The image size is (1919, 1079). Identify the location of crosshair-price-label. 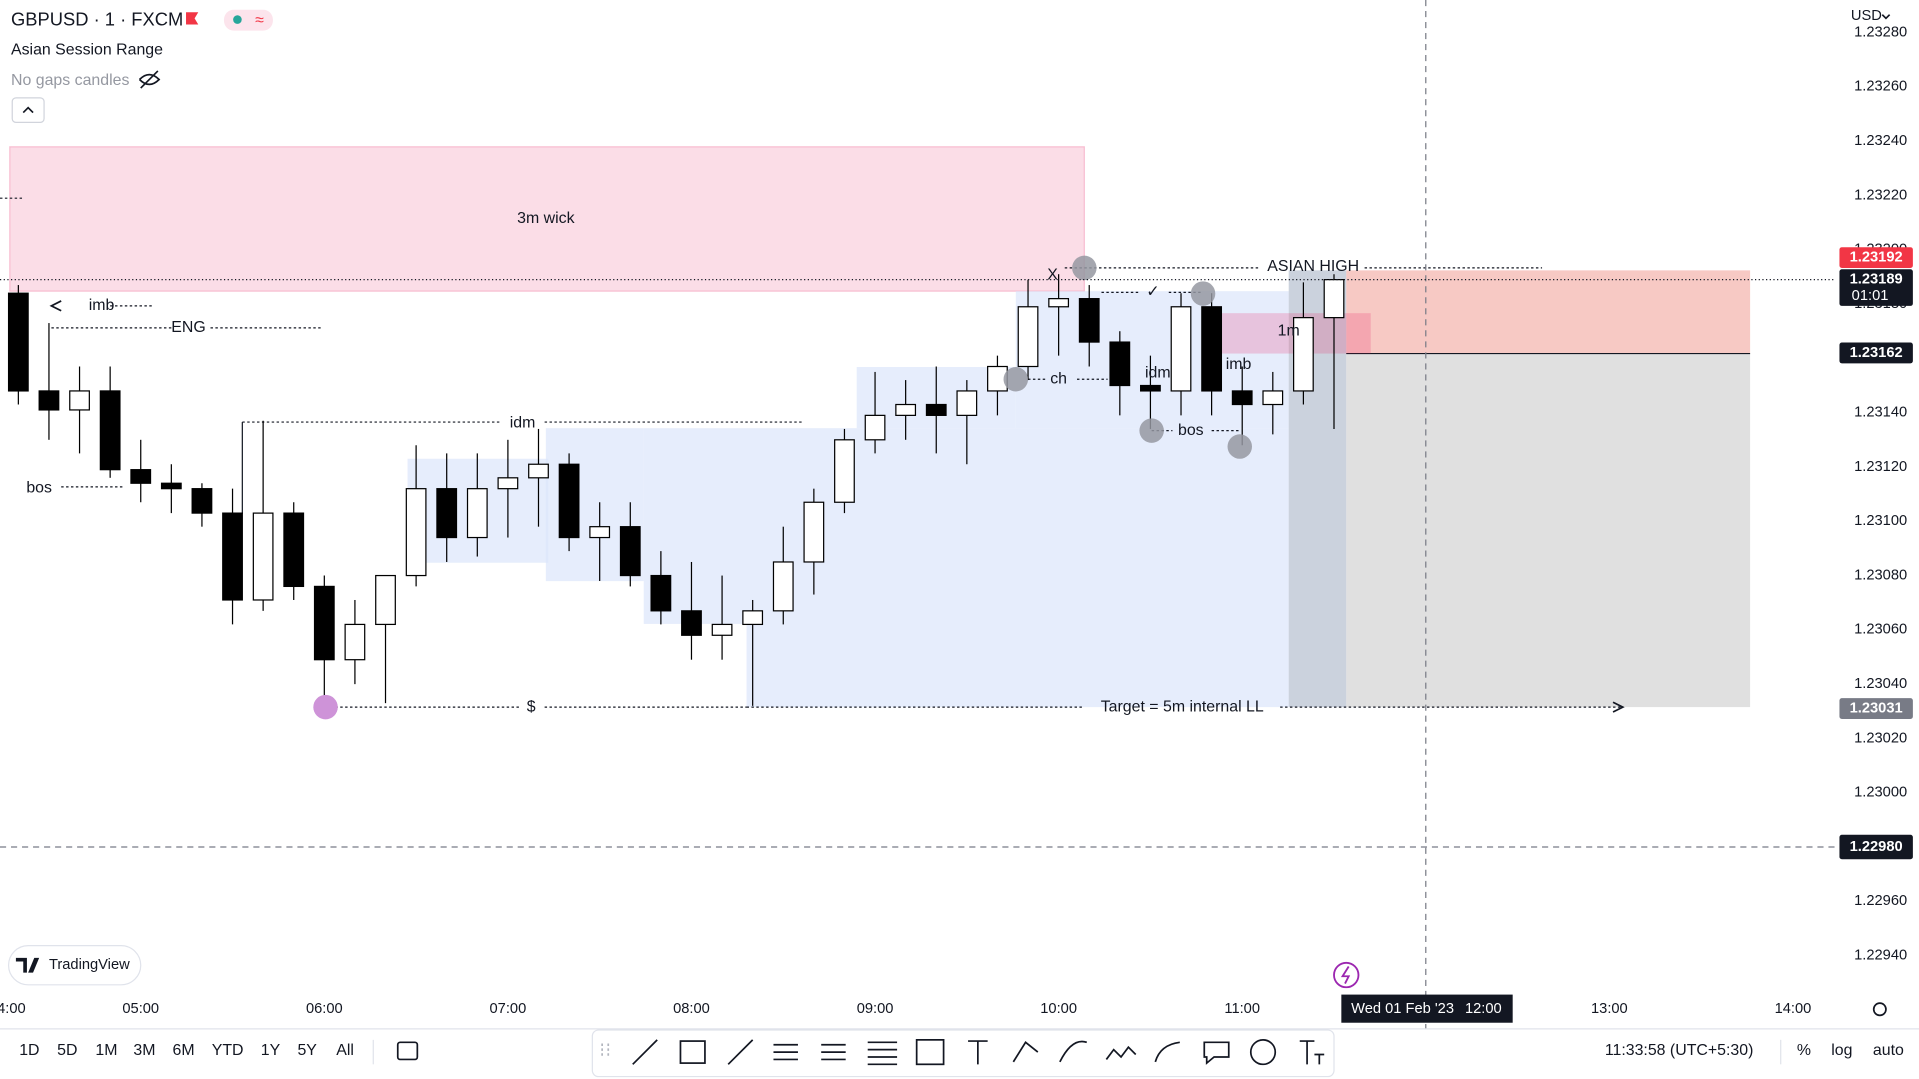
(1876, 847).